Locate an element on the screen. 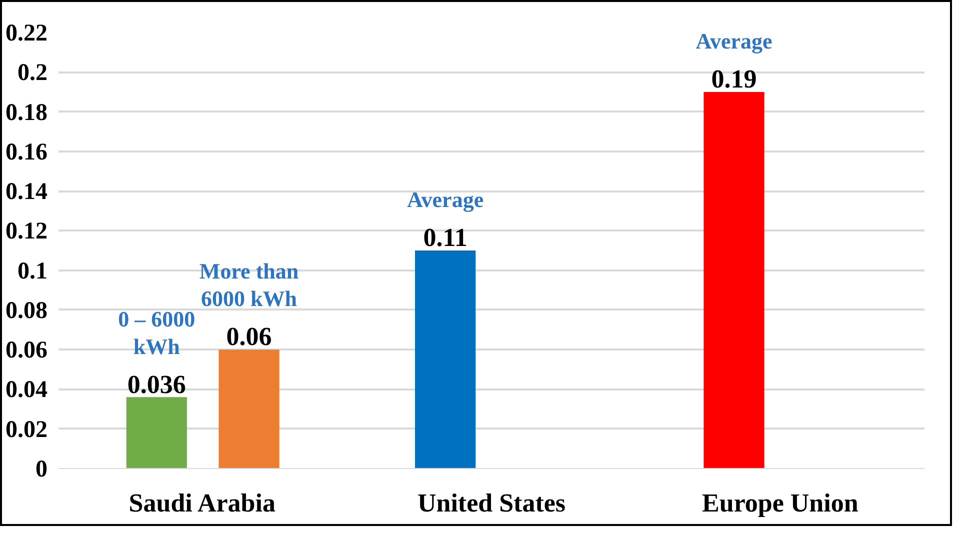 The width and height of the screenshot is (960, 534). y-tick-label: 0.12 is located at coordinates (27, 231).